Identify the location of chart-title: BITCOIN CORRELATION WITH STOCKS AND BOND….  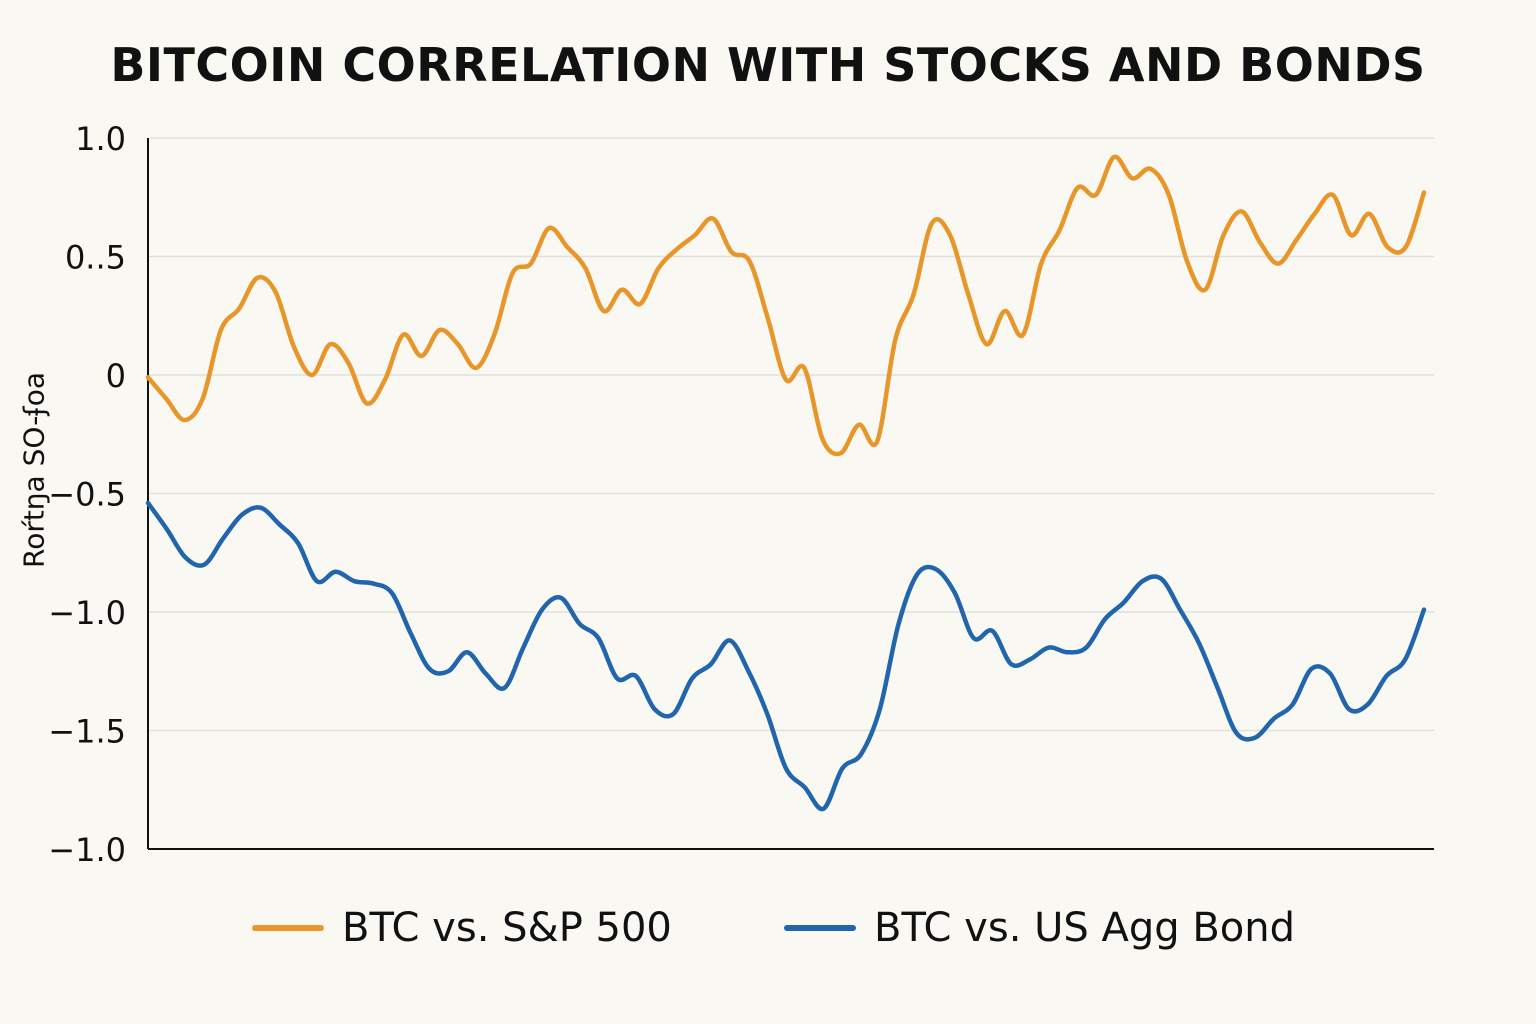
(768, 65).